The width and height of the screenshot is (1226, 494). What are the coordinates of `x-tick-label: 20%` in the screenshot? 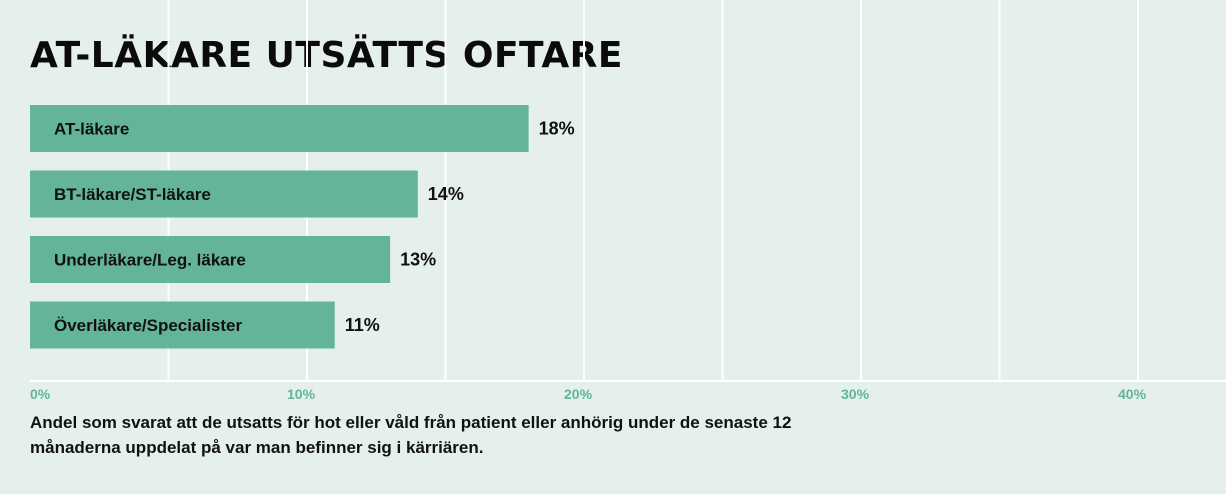 It's located at (578, 394).